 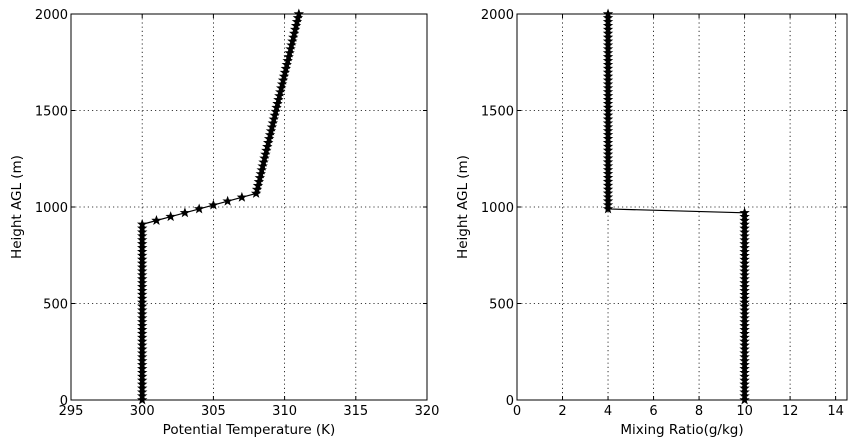 I want to click on x-axis-label: Potential Temperature (K), so click(x=249, y=430).